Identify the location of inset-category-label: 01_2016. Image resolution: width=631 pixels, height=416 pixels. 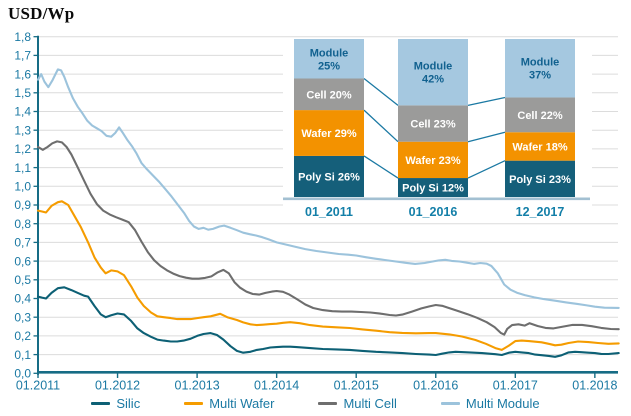
(433, 212).